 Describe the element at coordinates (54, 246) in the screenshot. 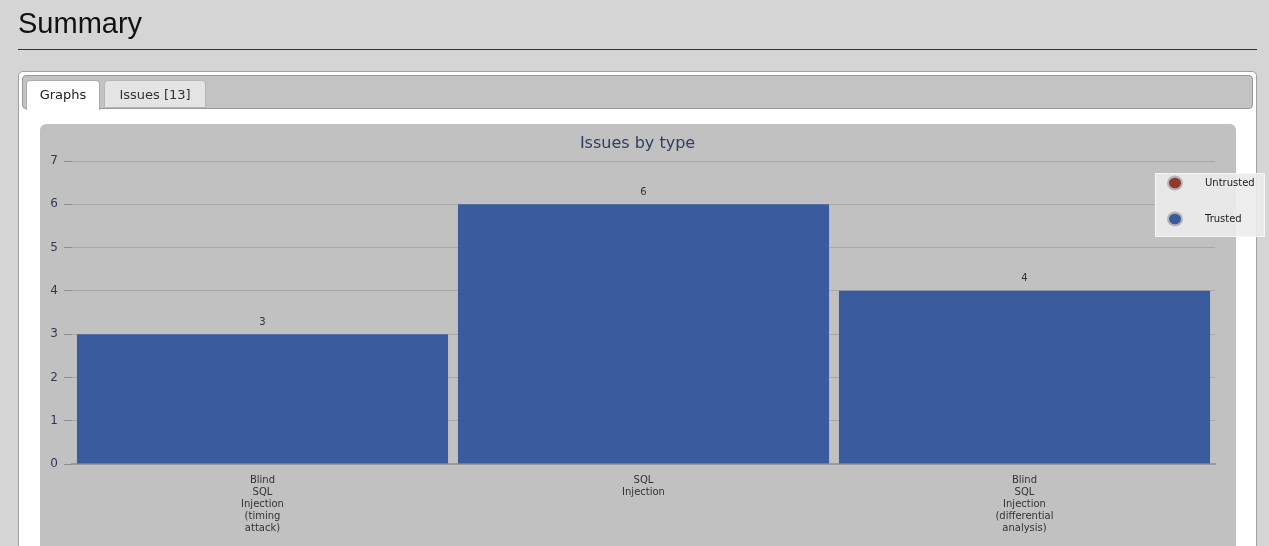

I see `y-tick-label: 5` at that location.